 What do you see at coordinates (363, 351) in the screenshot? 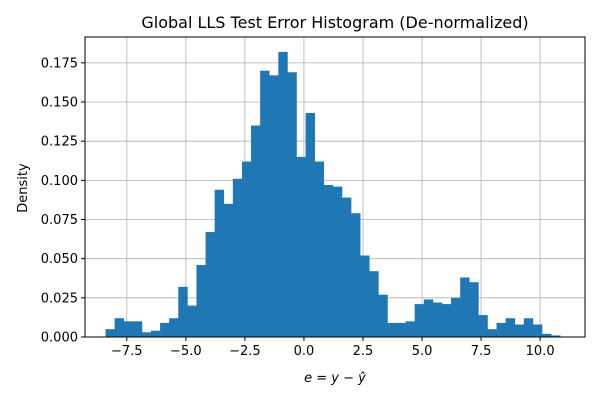
I see `x-tick-label: 2.5` at bounding box center [363, 351].